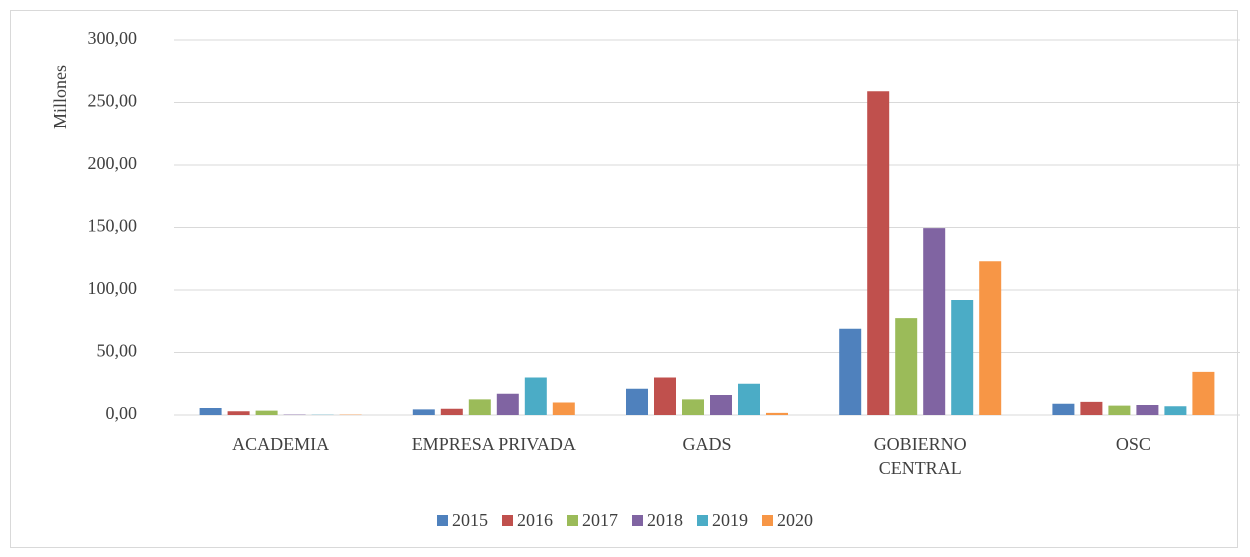 This screenshot has width=1250, height=557. What do you see at coordinates (281, 444) in the screenshot?
I see `x-tick-label: ACADEMIA` at bounding box center [281, 444].